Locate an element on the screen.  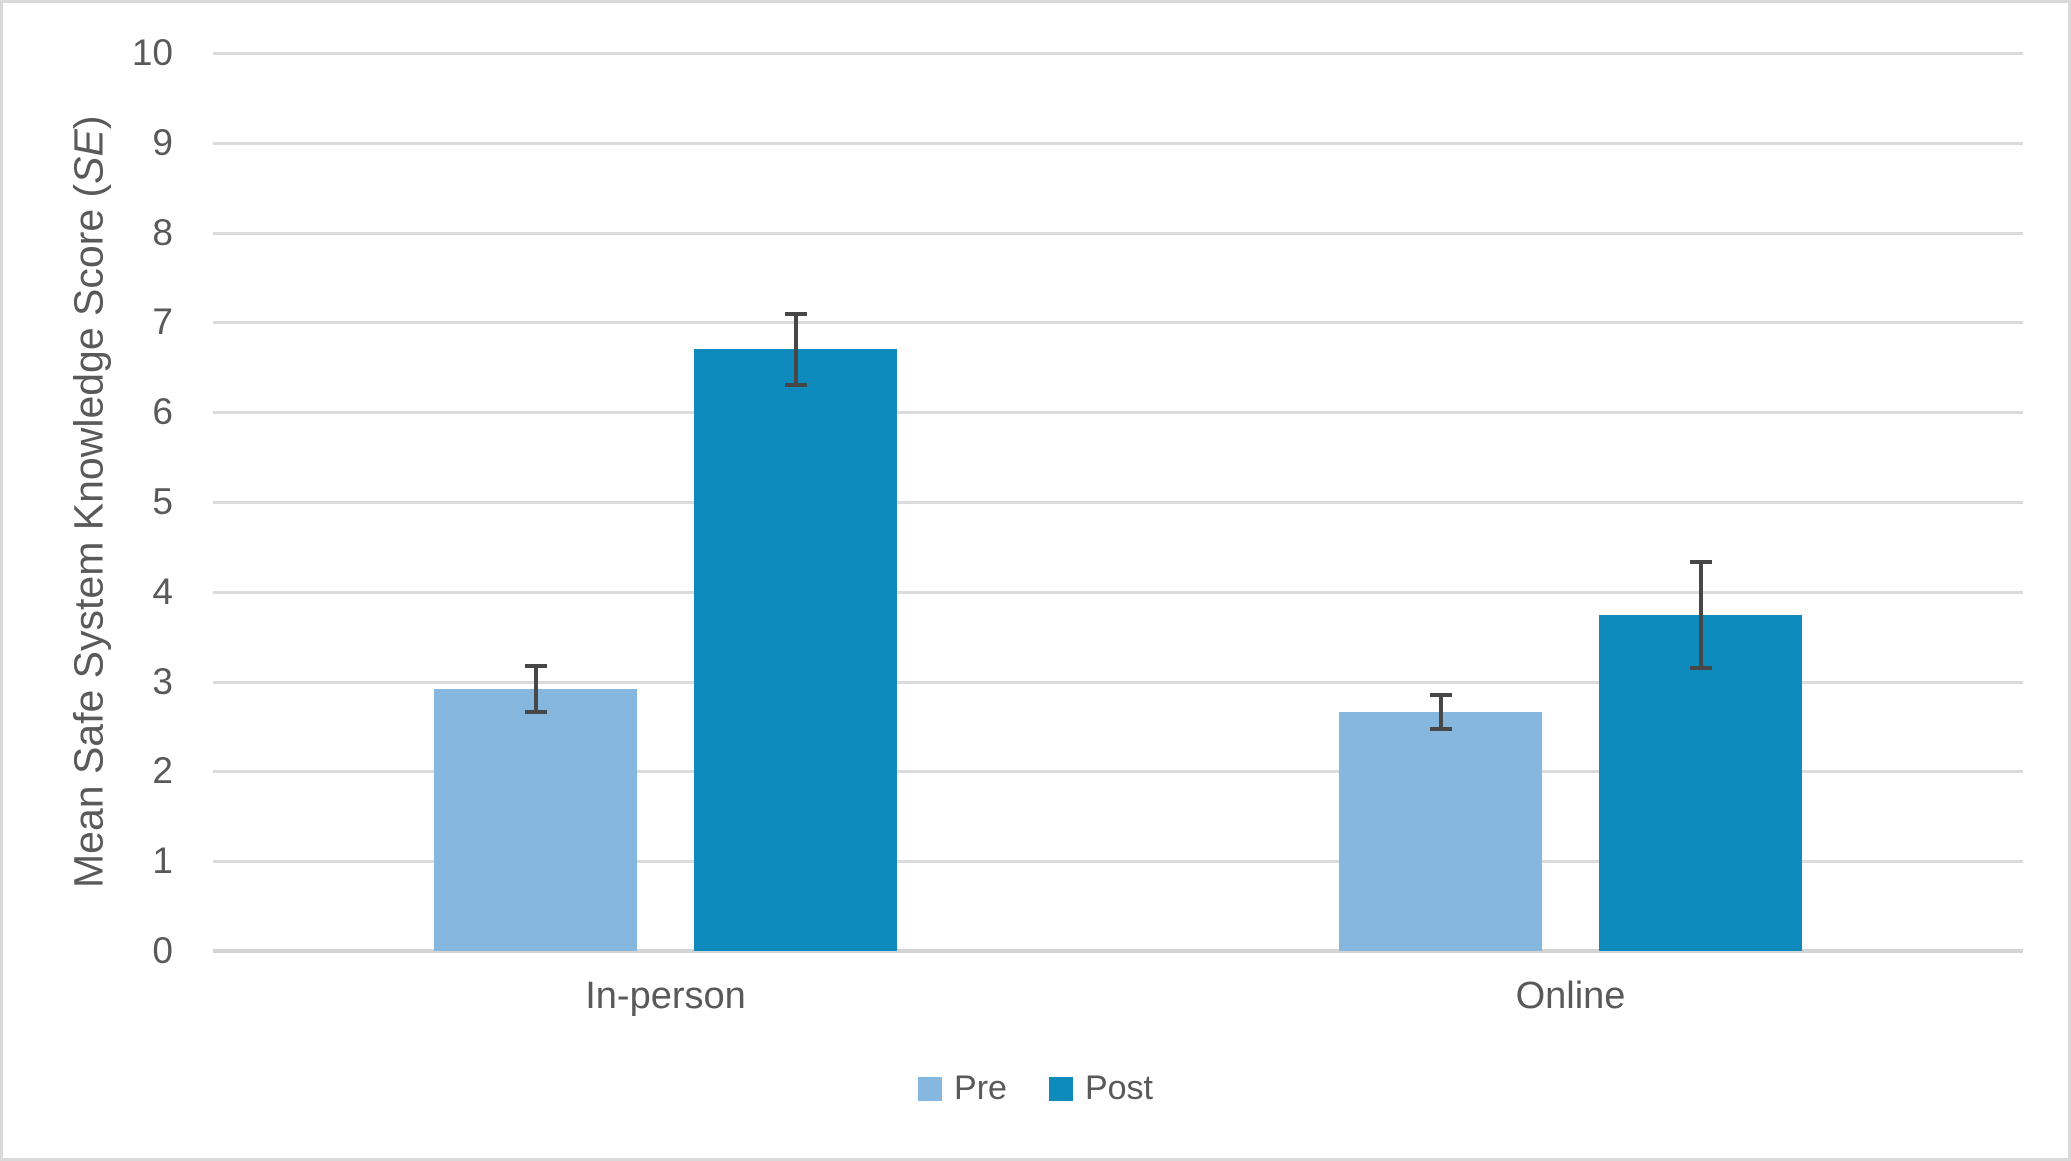
y-tick-label: 8 is located at coordinates (162, 232).